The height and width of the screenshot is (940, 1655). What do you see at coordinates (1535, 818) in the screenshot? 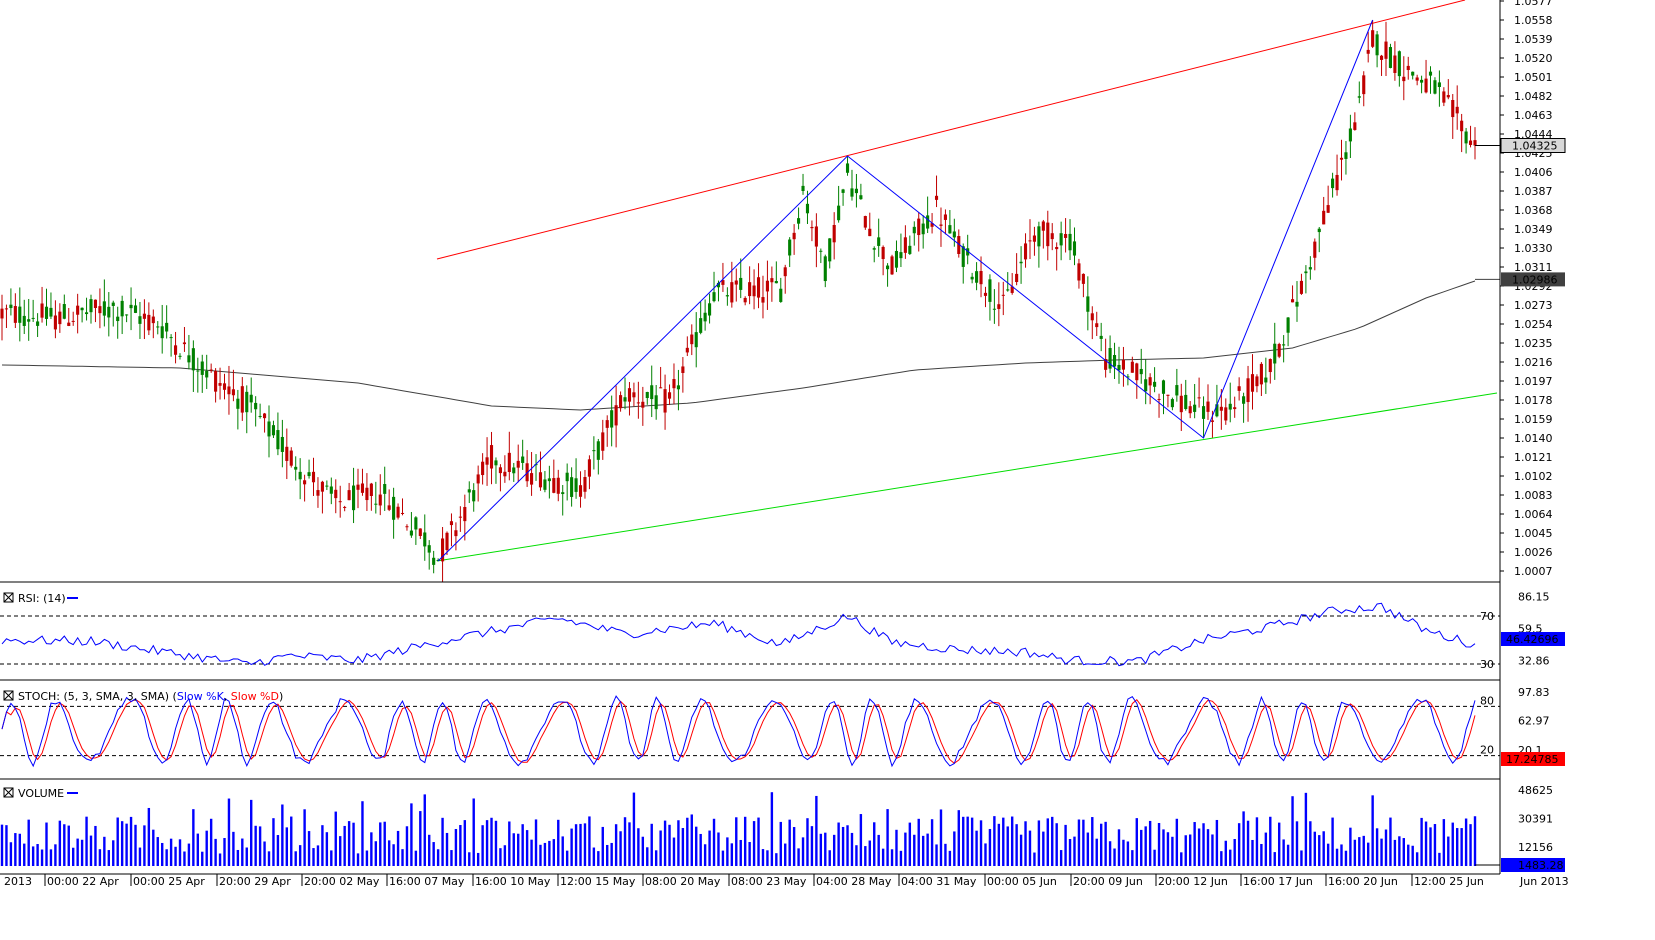
I see `volume-y-tick-label: 30391` at bounding box center [1535, 818].